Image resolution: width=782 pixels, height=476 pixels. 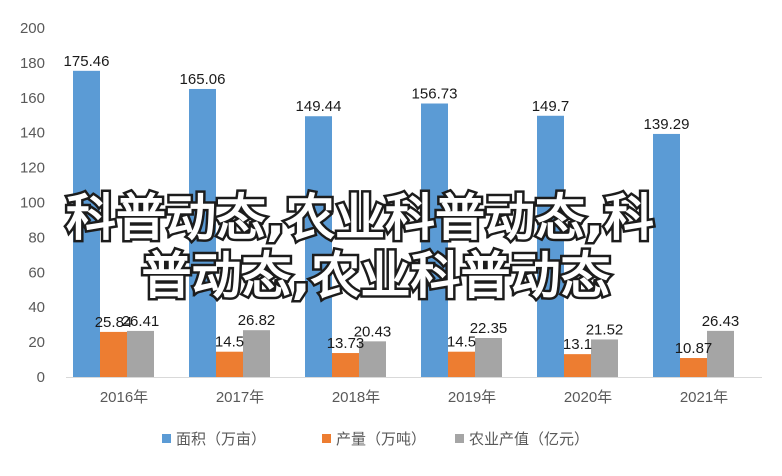 What do you see at coordinates (376, 276) in the screenshot?
I see `watermark-line-2: 普动态,农业科普动态` at bounding box center [376, 276].